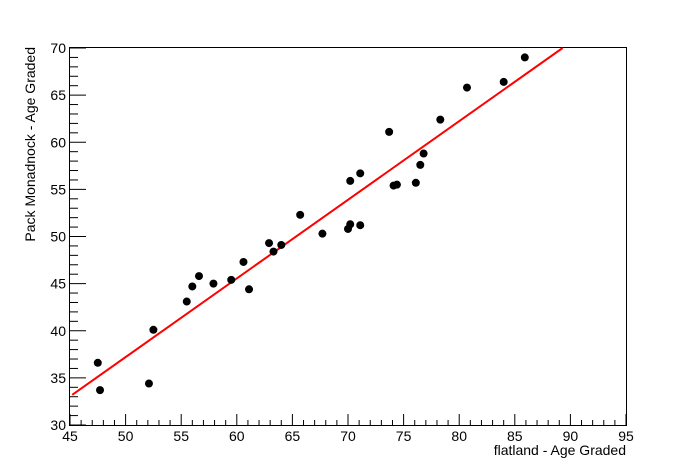 This screenshot has height=472, width=696. What do you see at coordinates (58, 95) in the screenshot?
I see `y-tick-label: 65` at bounding box center [58, 95].